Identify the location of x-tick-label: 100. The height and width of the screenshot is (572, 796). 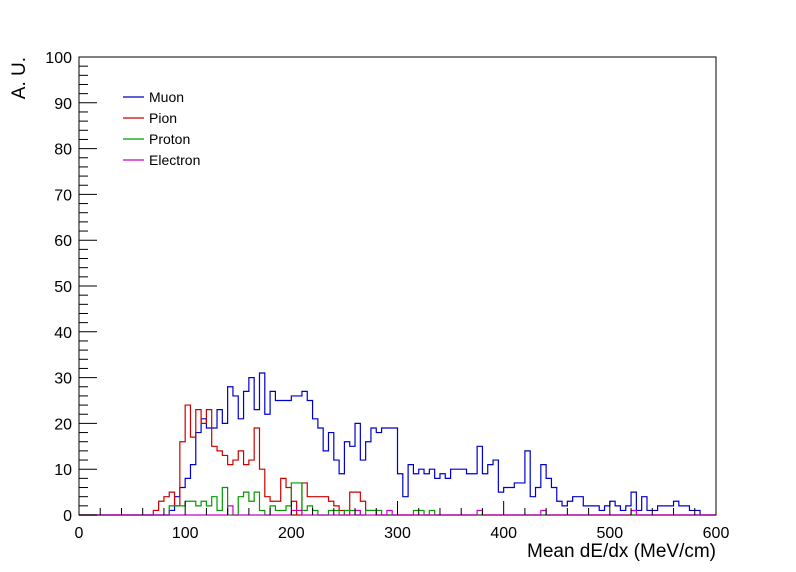
(185, 533).